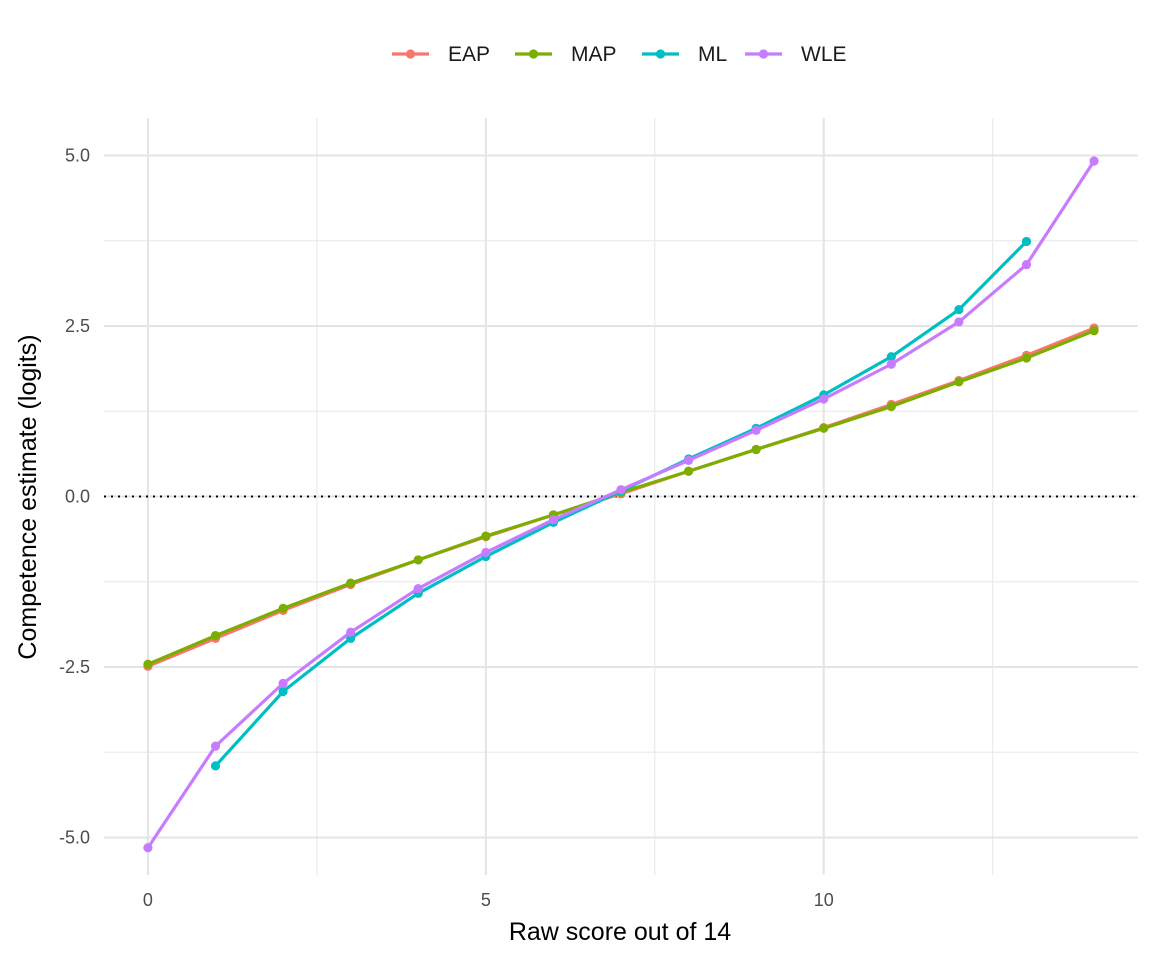 The height and width of the screenshot is (960, 1152). Describe the element at coordinates (620, 932) in the screenshot. I see `x-axis-title: Raw score out of 14` at that location.